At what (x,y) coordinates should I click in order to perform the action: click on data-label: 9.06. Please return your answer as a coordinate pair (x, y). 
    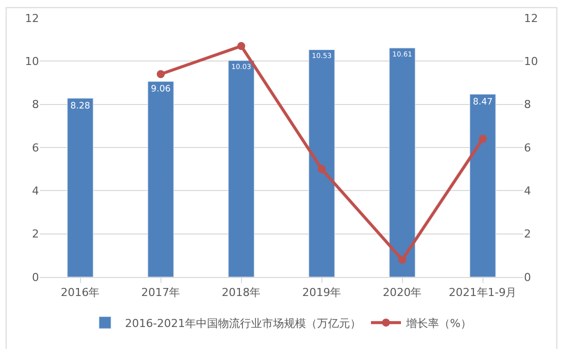
    Looking at the image, I should click on (160, 89).